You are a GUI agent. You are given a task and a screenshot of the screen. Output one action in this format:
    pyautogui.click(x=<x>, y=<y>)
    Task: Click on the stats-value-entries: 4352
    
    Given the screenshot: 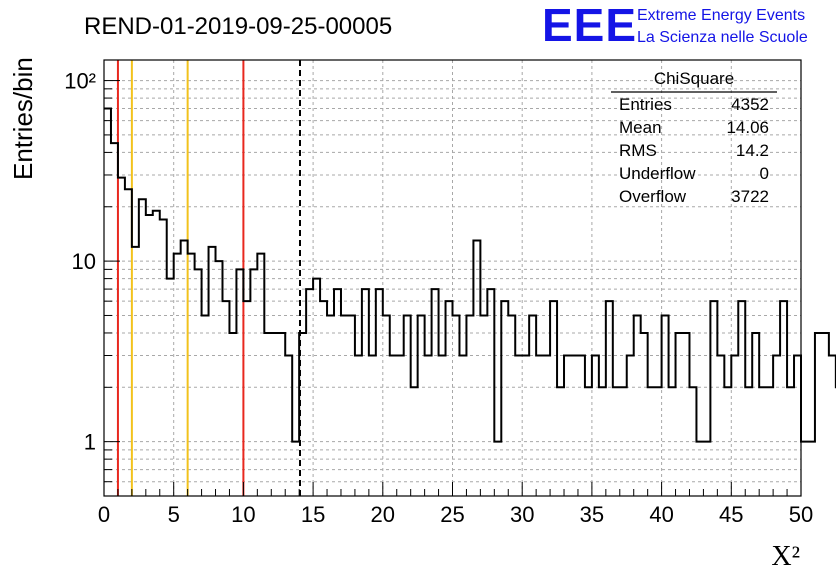 What is the action you would take?
    pyautogui.click(x=750, y=104)
    